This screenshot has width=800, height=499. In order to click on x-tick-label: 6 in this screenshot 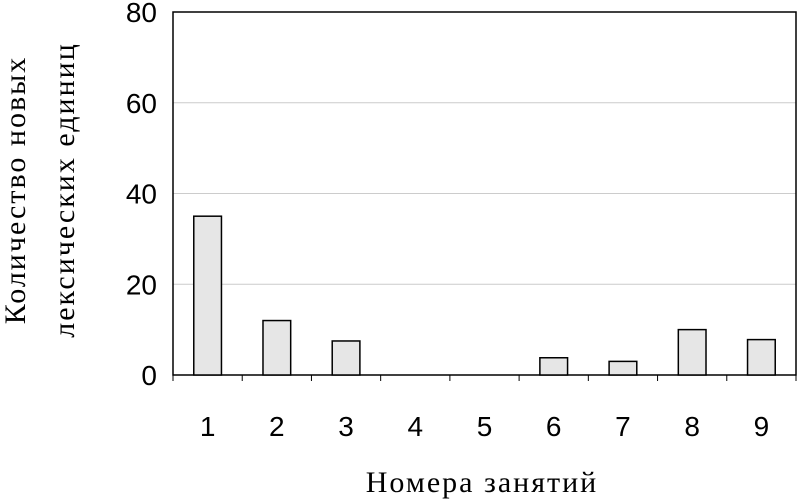, I will do `click(554, 426)`.